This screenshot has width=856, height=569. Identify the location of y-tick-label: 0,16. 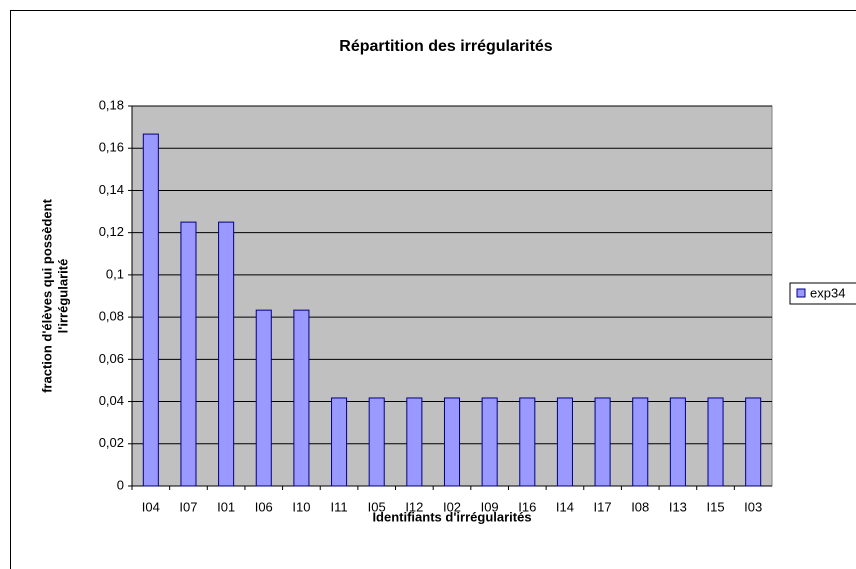
(111, 147).